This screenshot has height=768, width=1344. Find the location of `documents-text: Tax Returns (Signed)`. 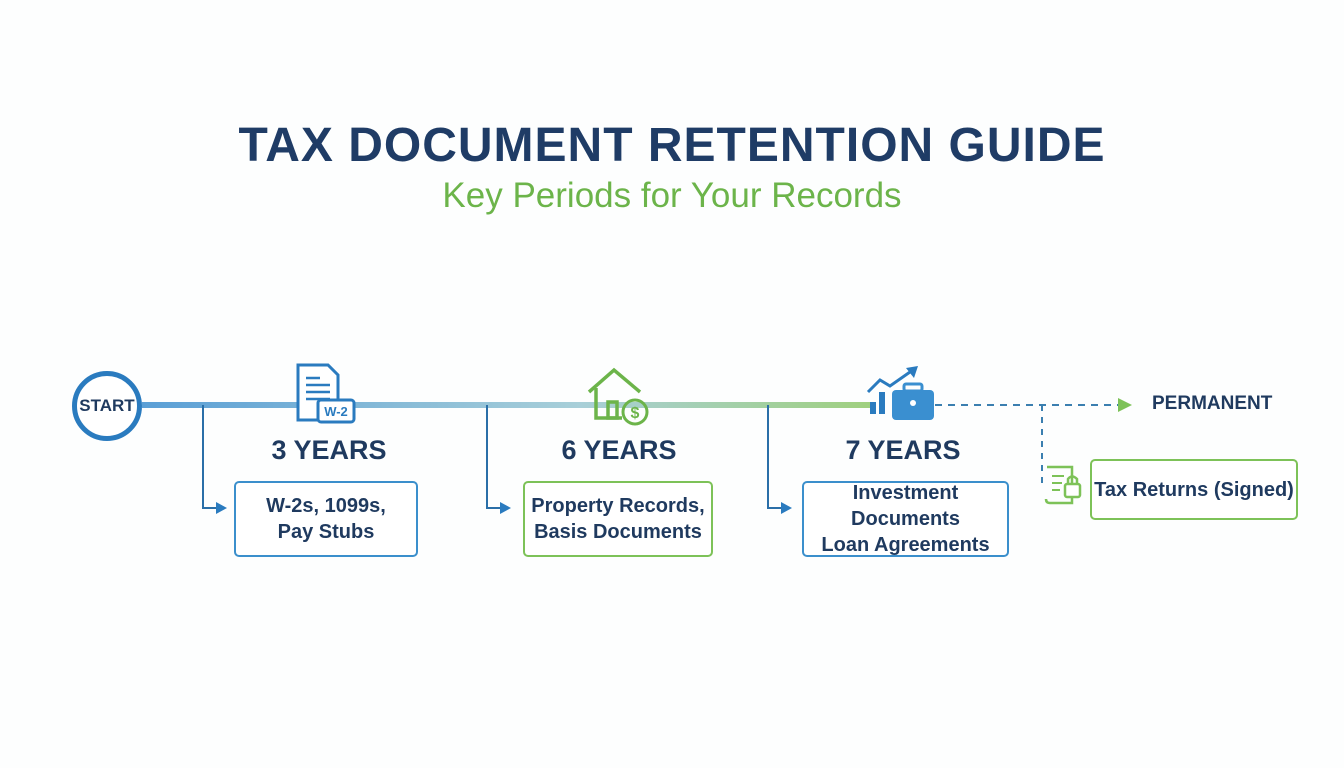

documents-text: Tax Returns (Signed) is located at coordinates (1194, 489).